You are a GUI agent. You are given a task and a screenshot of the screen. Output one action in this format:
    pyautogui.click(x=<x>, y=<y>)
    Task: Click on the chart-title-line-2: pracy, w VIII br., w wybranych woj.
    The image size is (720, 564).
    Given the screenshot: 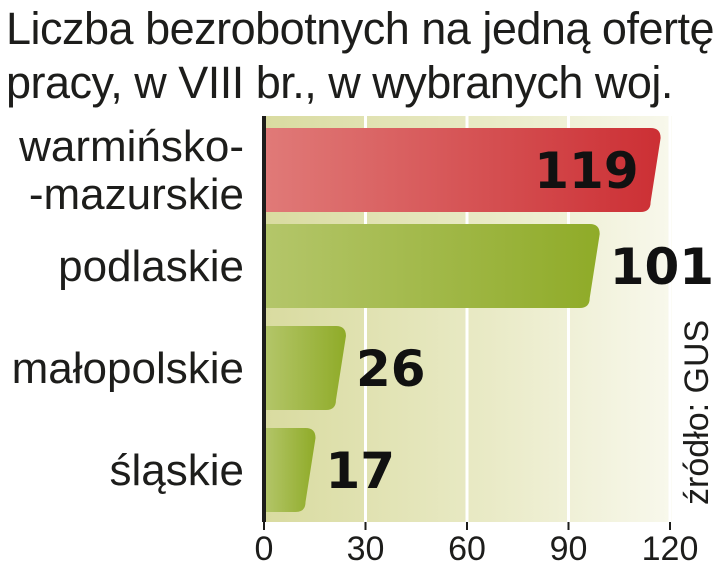 What is the action you would take?
    pyautogui.click(x=339, y=82)
    